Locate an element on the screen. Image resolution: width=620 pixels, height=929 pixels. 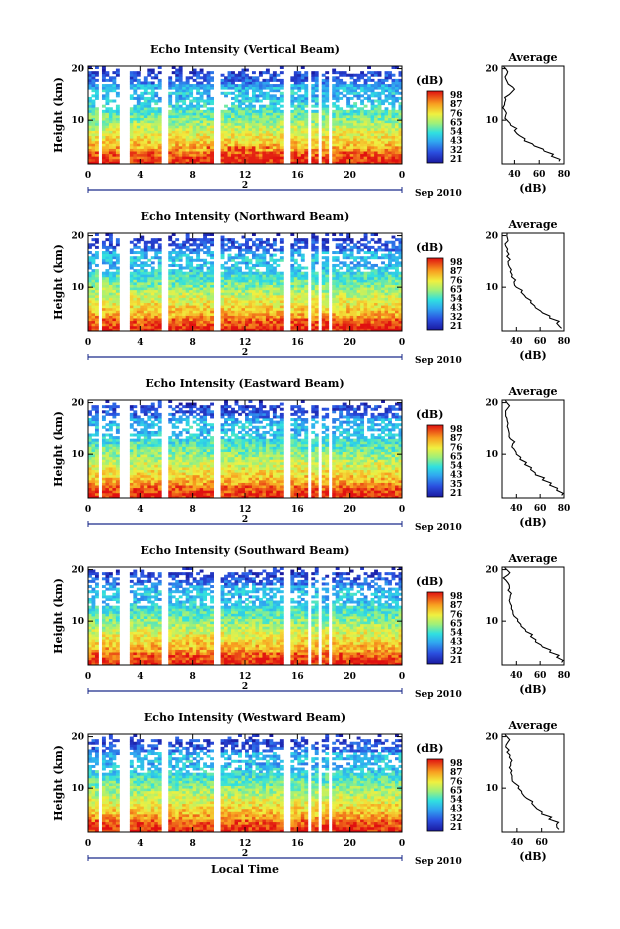
x-tick-label: 0 is located at coordinates (88, 343).